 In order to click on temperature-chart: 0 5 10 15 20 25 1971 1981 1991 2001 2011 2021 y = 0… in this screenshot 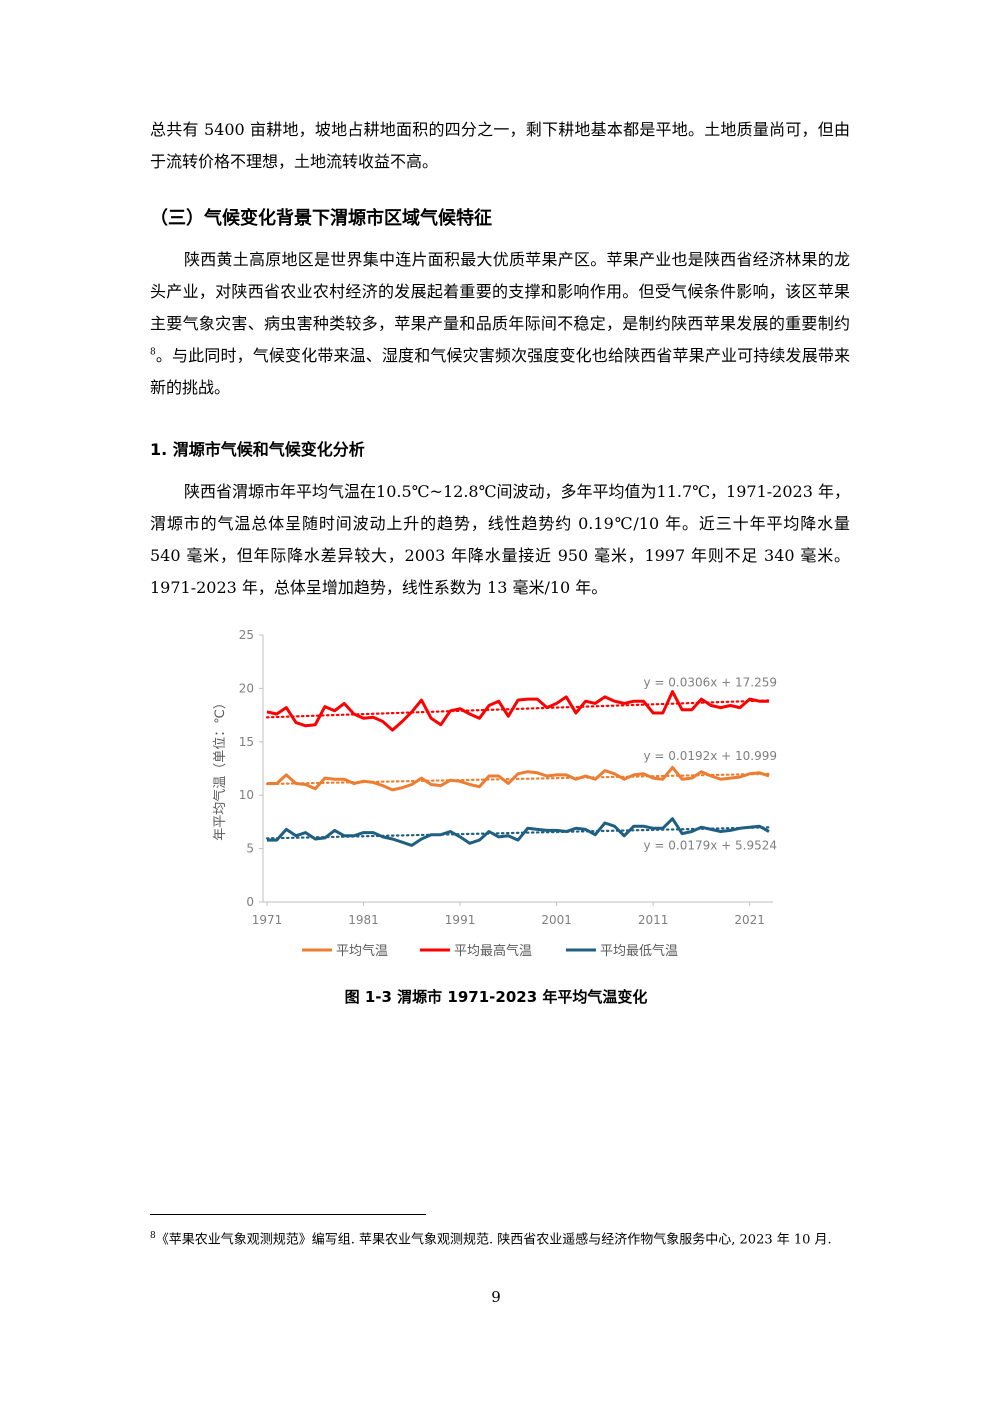, I will do `click(494, 793)`.